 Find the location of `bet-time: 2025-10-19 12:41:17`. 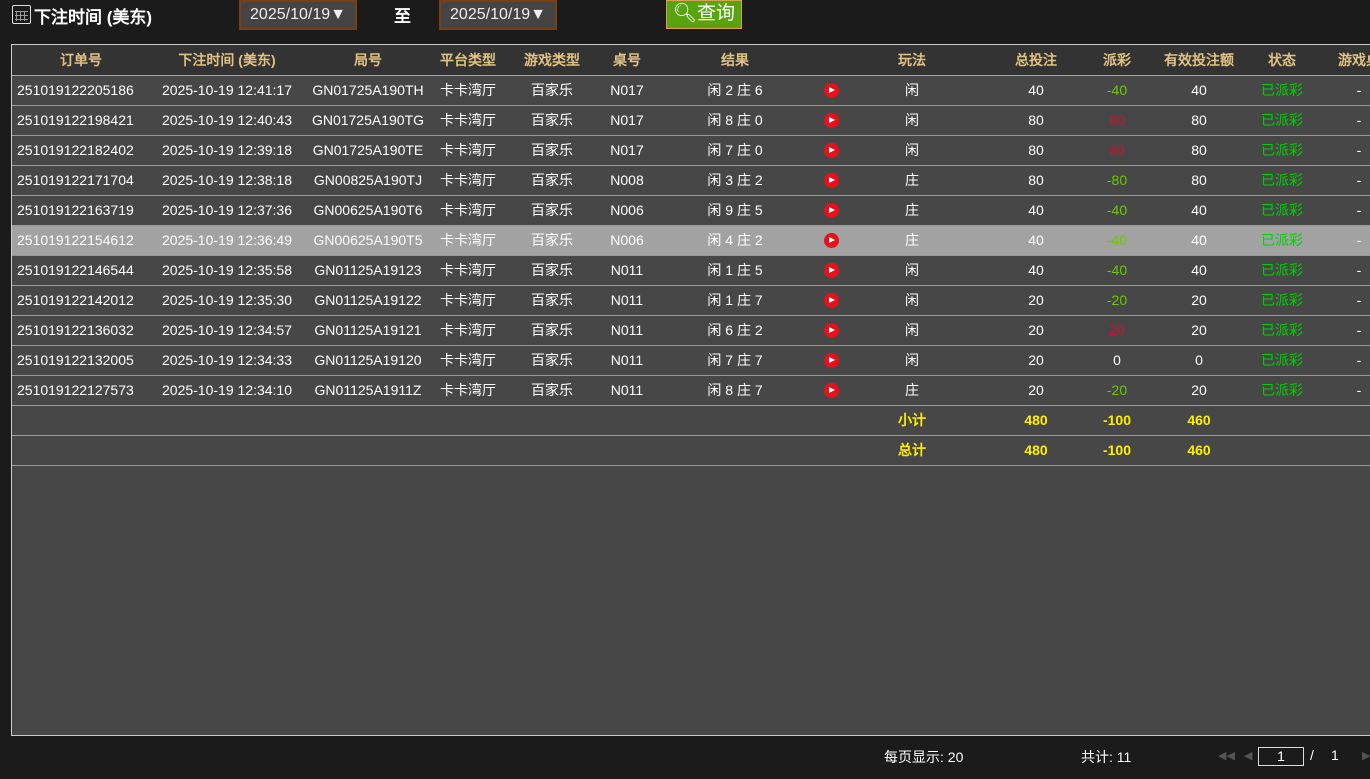

bet-time: 2025-10-19 12:41:17 is located at coordinates (227, 90).